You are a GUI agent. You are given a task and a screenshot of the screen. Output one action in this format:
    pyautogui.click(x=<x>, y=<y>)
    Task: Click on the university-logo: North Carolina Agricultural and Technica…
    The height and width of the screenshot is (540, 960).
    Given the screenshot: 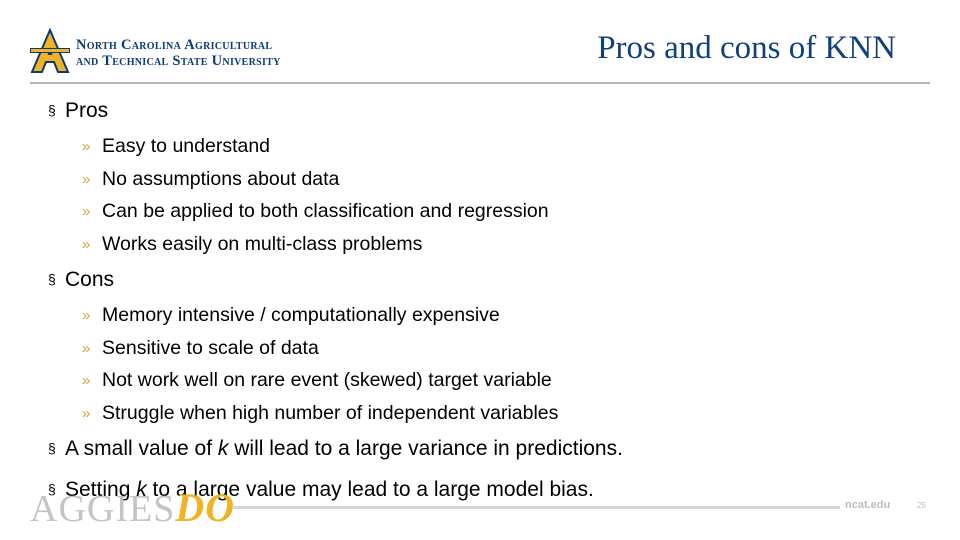 What is the action you would take?
    pyautogui.click(x=193, y=51)
    